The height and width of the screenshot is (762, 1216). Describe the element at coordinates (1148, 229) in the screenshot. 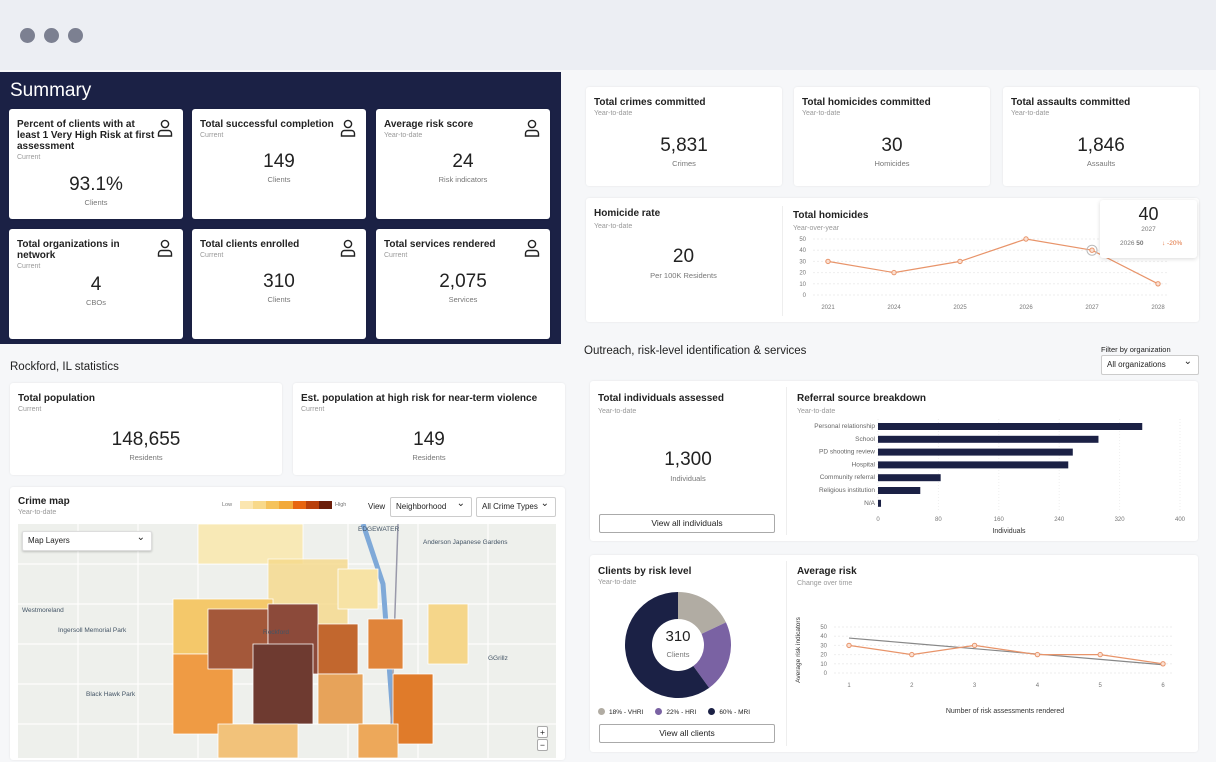

I see `chart-tooltip: 40 2027 2026 50 ↓ -20%` at that location.